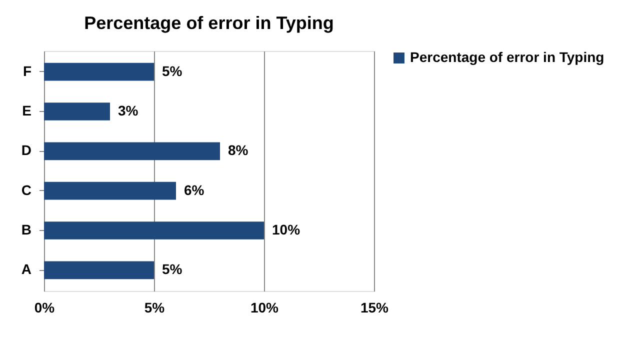 Image resolution: width=628 pixels, height=363 pixels. I want to click on y-tick-label: E, so click(27, 110).